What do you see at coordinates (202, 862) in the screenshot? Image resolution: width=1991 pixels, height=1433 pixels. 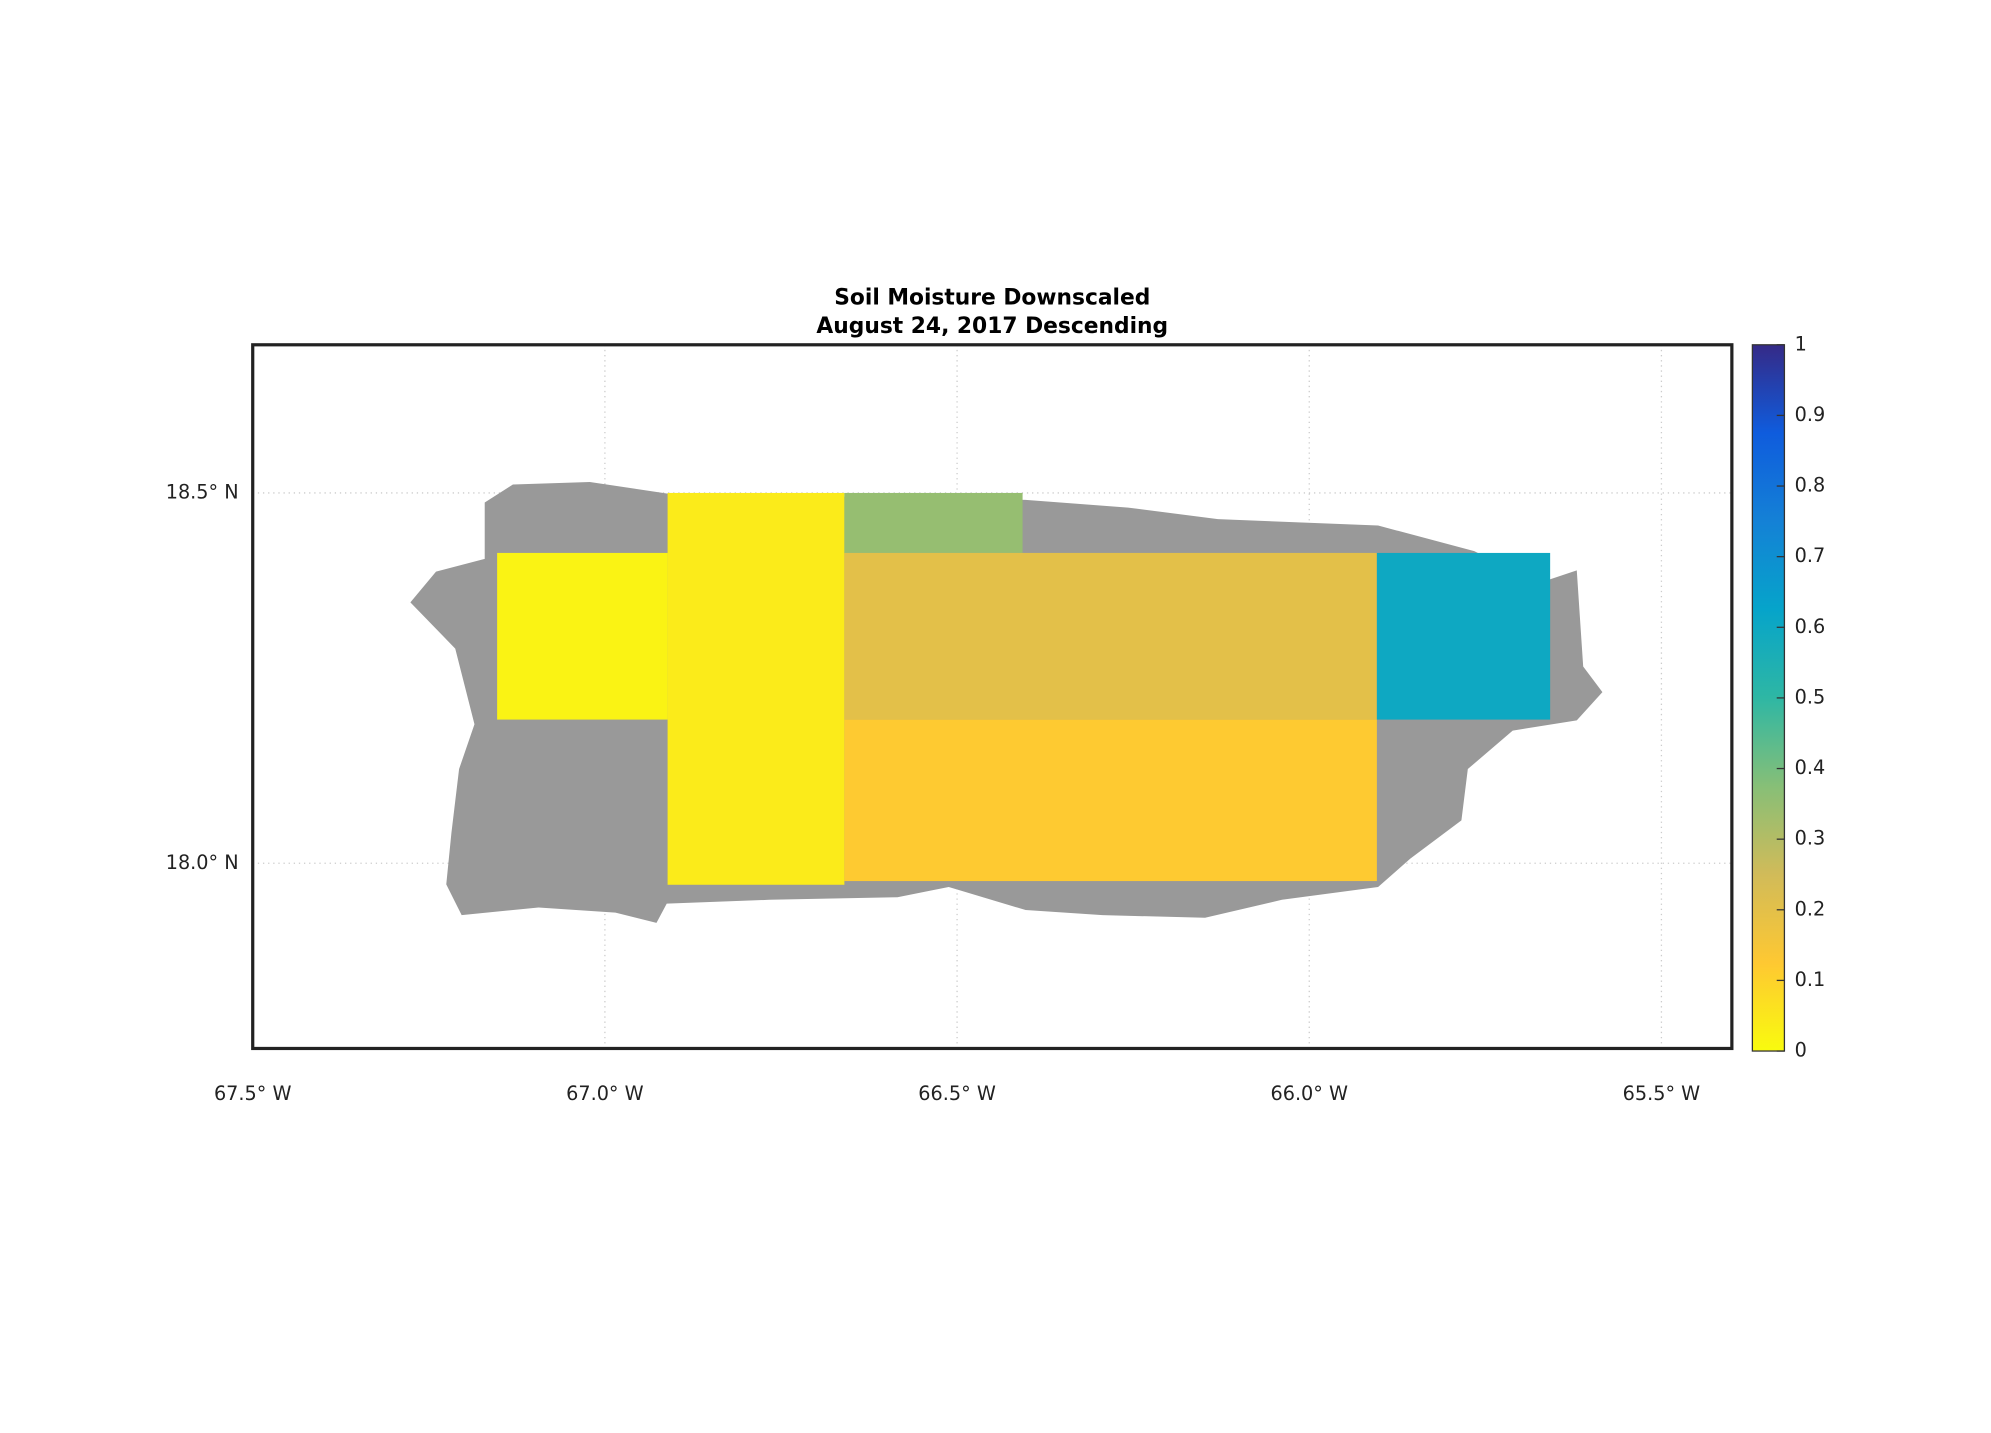 I see `y-tick-label: 18.0° N` at bounding box center [202, 862].